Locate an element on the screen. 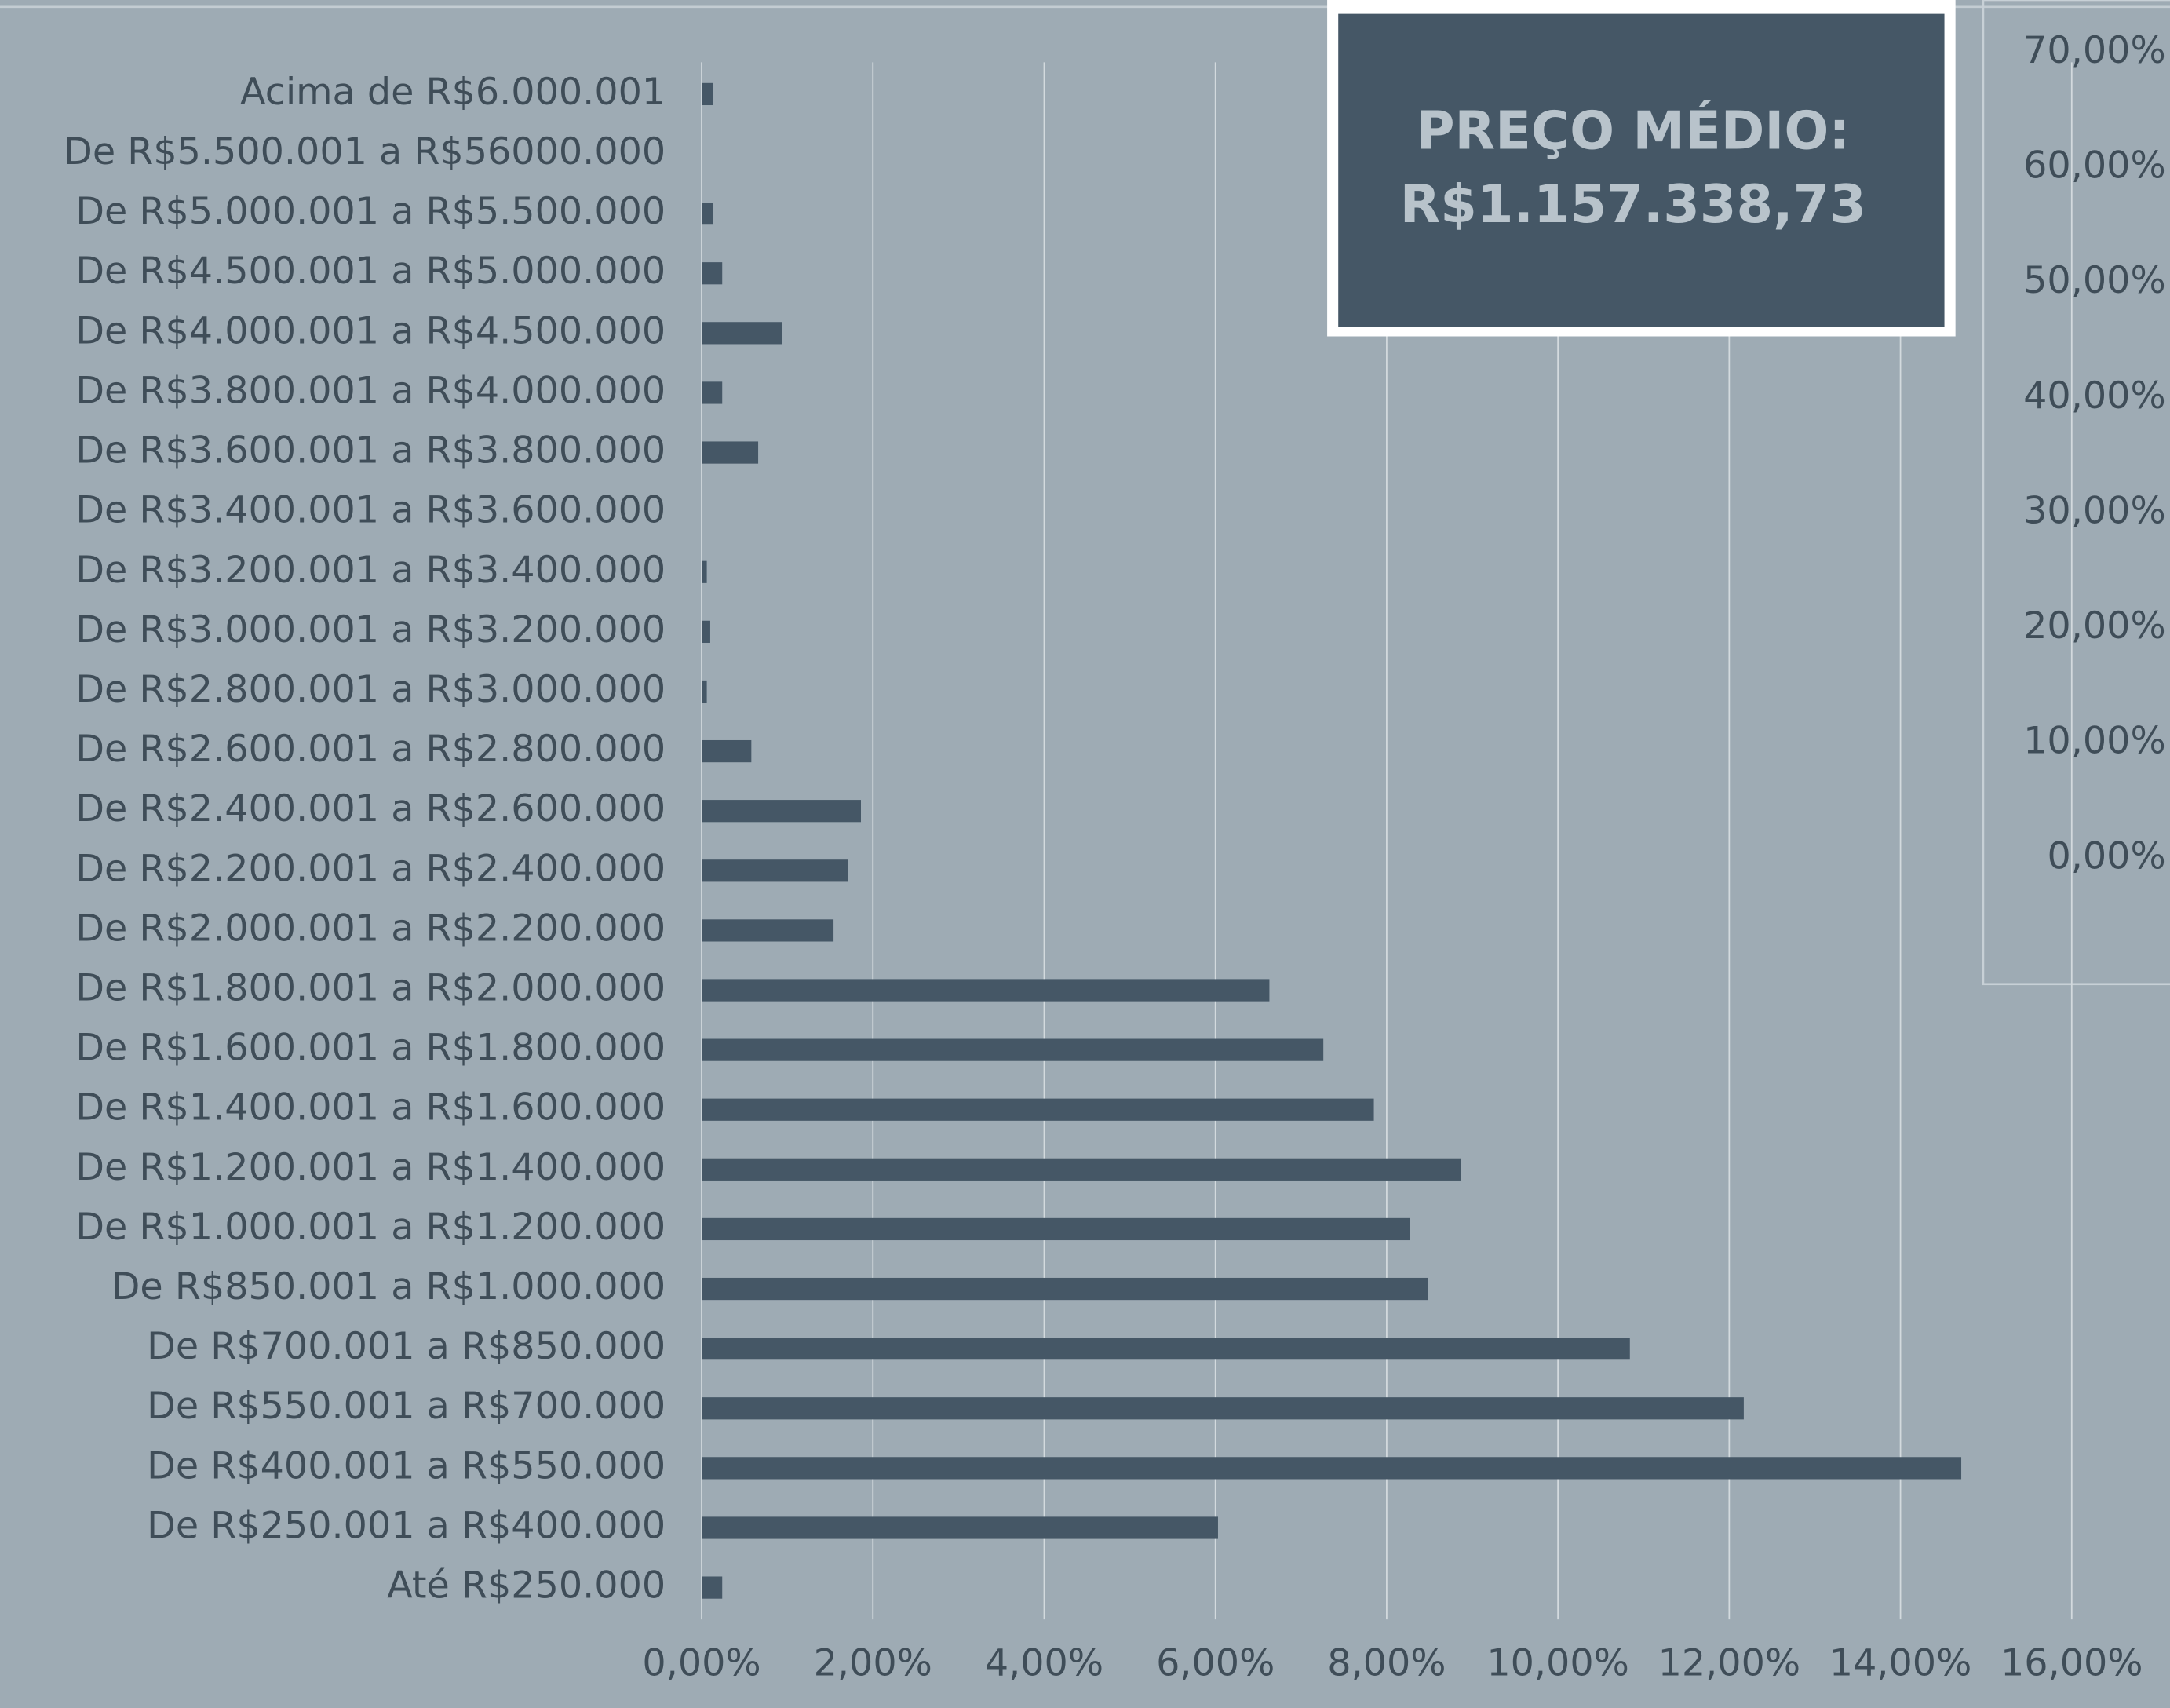 This screenshot has width=2170, height=1708. y-tick-label: De R$1.000.001 a R$1.200.000 is located at coordinates (370, 1227).